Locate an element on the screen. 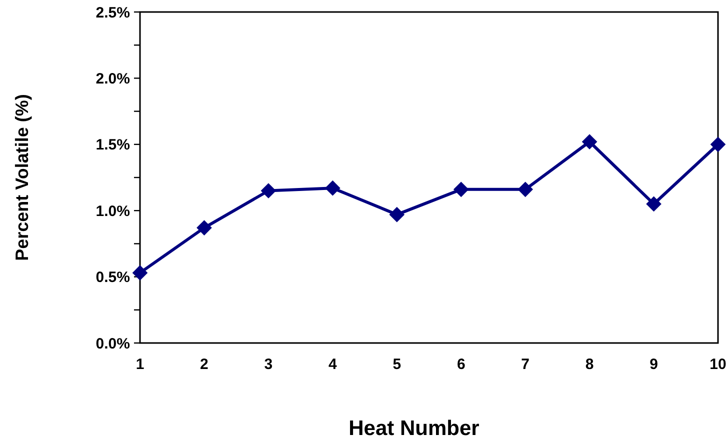 This screenshot has height=448, width=728. y-tick-label: 0.0% is located at coordinates (113, 343).